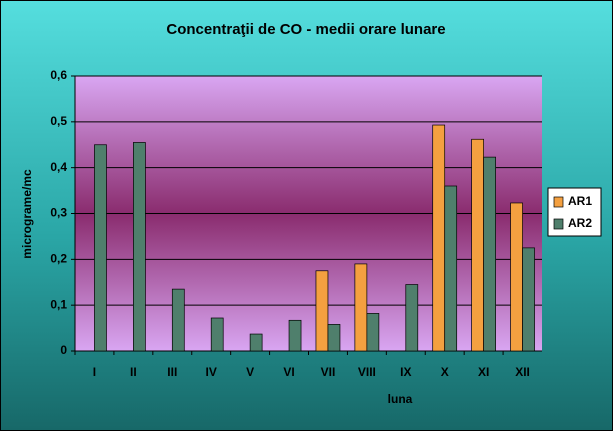  What do you see at coordinates (58, 259) in the screenshot?
I see `y-tick-label: 0,2` at bounding box center [58, 259].